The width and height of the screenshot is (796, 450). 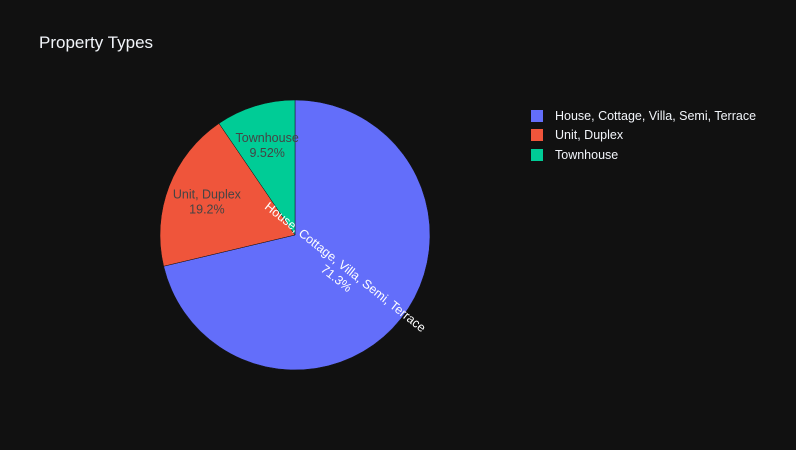 What do you see at coordinates (643, 155) in the screenshot?
I see `legend-item-townhouse: Townhouse` at bounding box center [643, 155].